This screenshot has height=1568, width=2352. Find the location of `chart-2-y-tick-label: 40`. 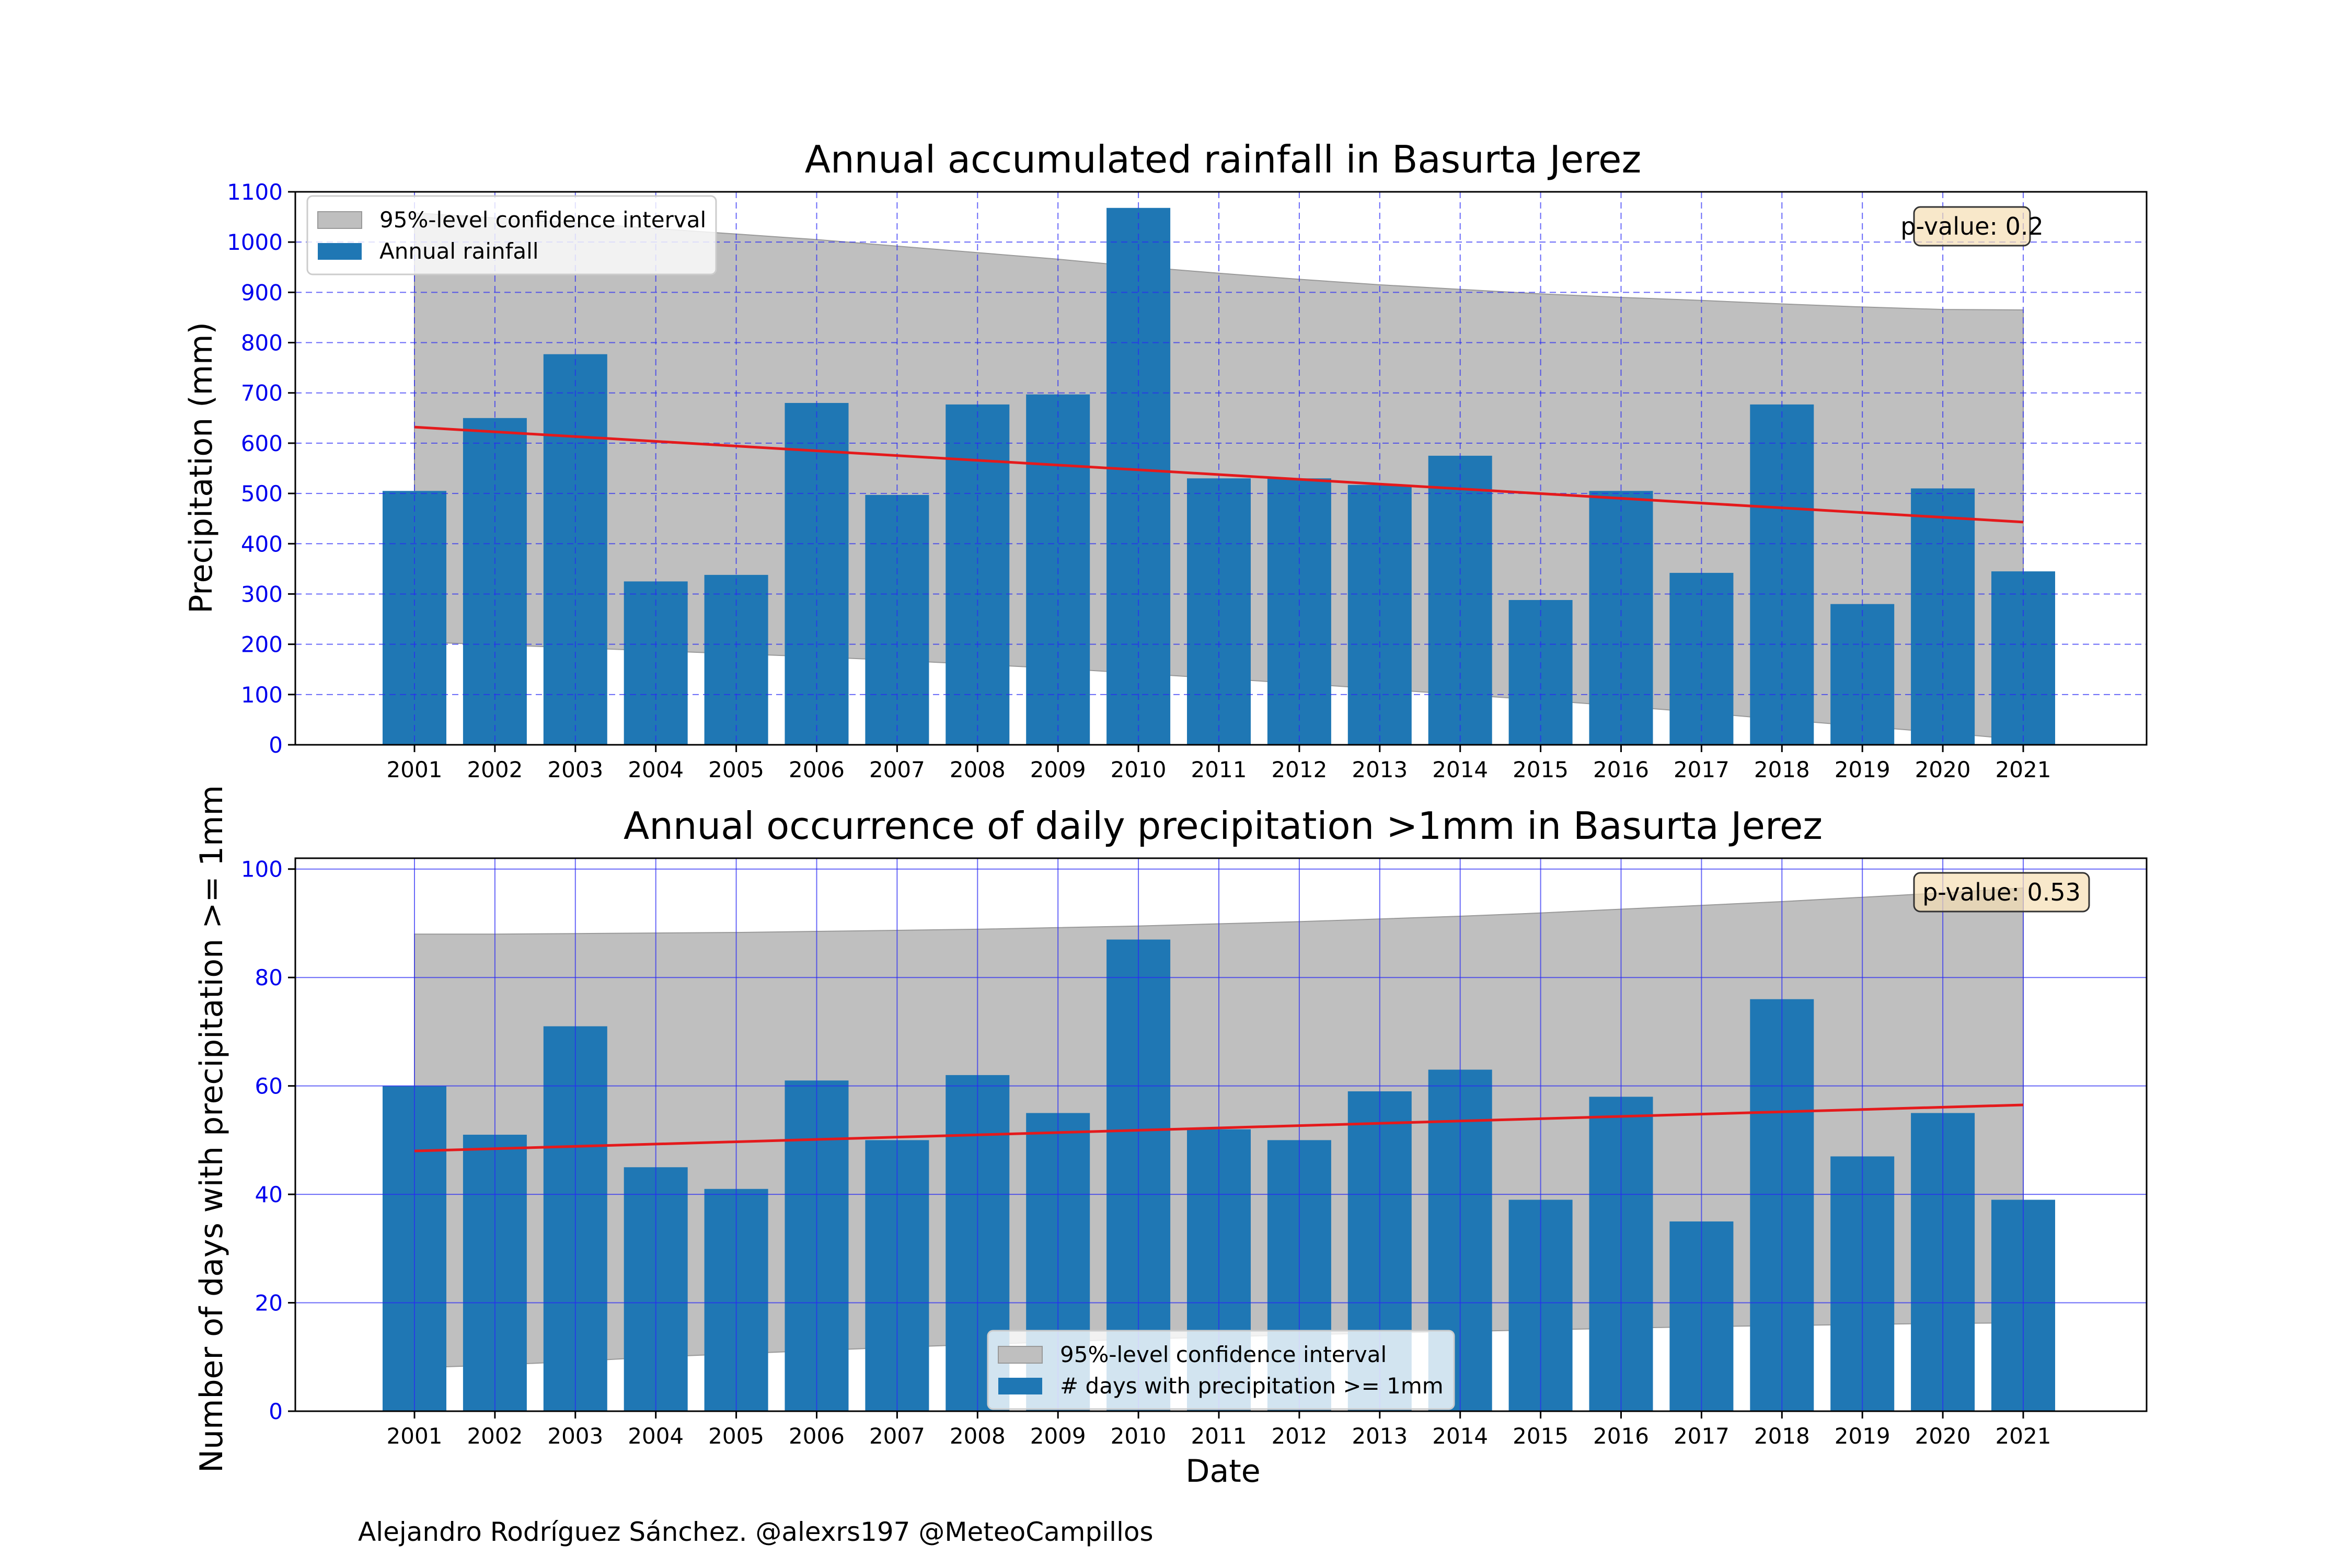

chart-2-y-tick-label: 40 is located at coordinates (269, 1194).